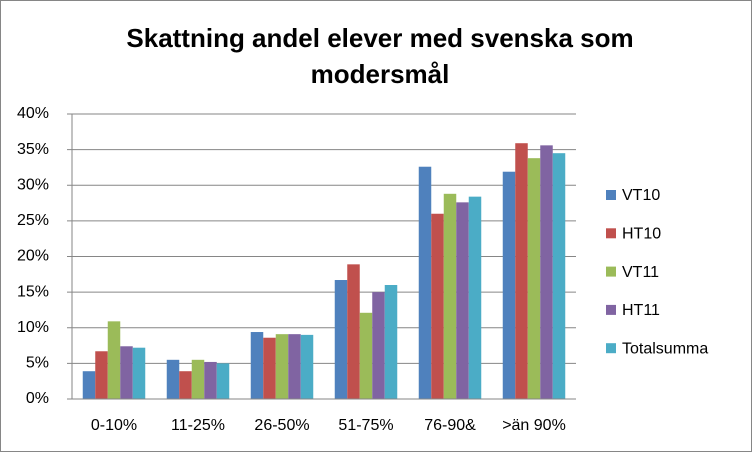 The image size is (752, 452). What do you see at coordinates (33, 291) in the screenshot?
I see `y-tick-label: 15%` at bounding box center [33, 291].